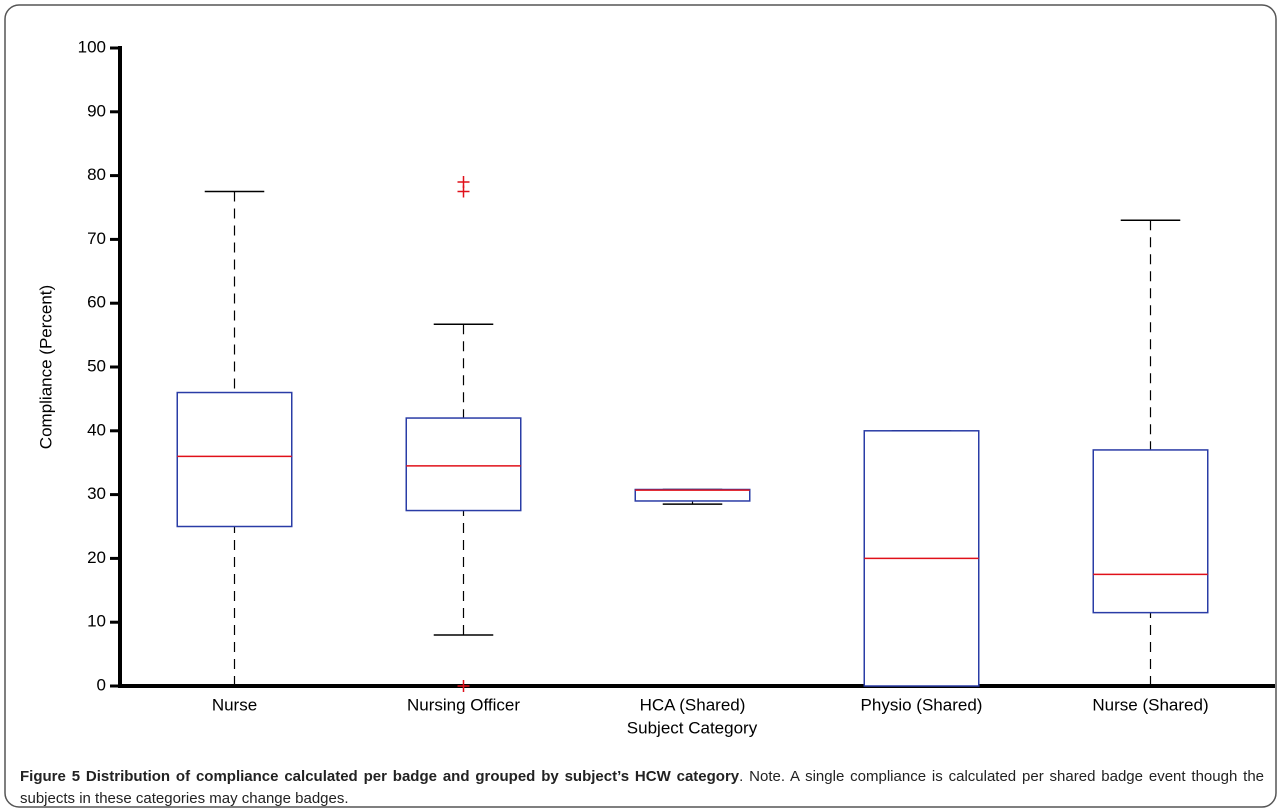  What do you see at coordinates (96, 238) in the screenshot?
I see `y-tick-label: 70` at bounding box center [96, 238].